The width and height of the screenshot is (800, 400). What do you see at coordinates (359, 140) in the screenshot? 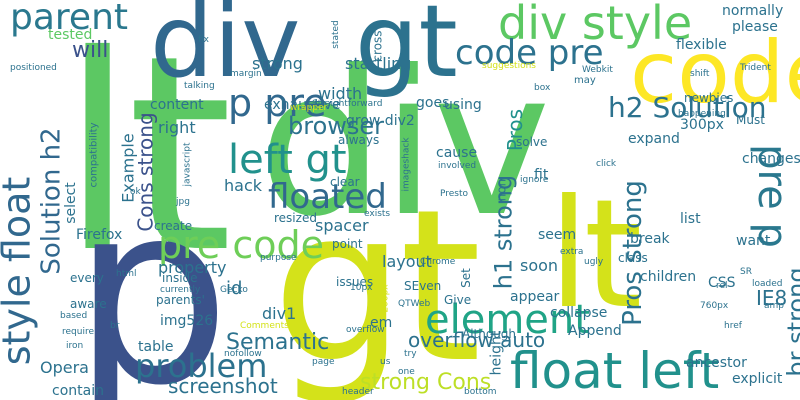
I see `word-always: always` at bounding box center [359, 140].